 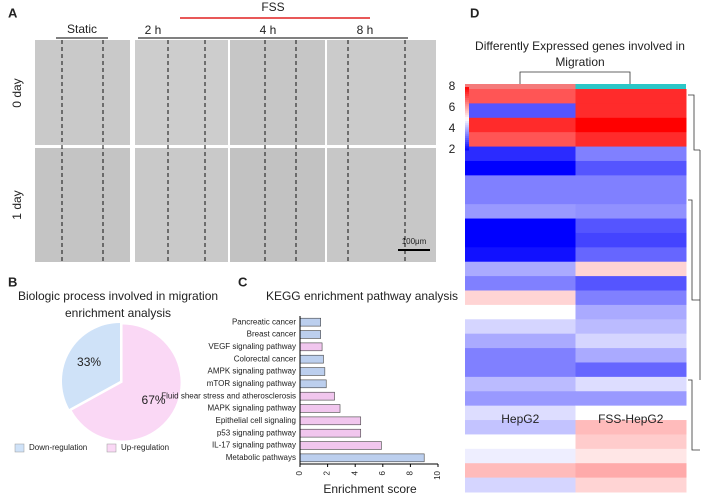 What do you see at coordinates (382, 472) in the screenshot?
I see `x-tick-label: 6` at bounding box center [382, 472].